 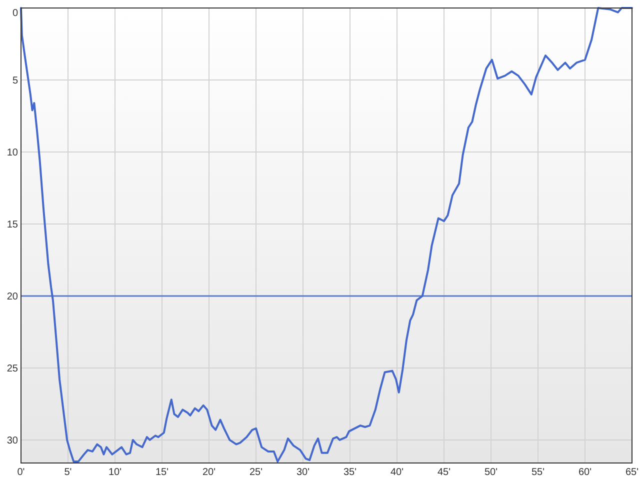 I want to click on x-tick-label: 25', so click(x=256, y=472).